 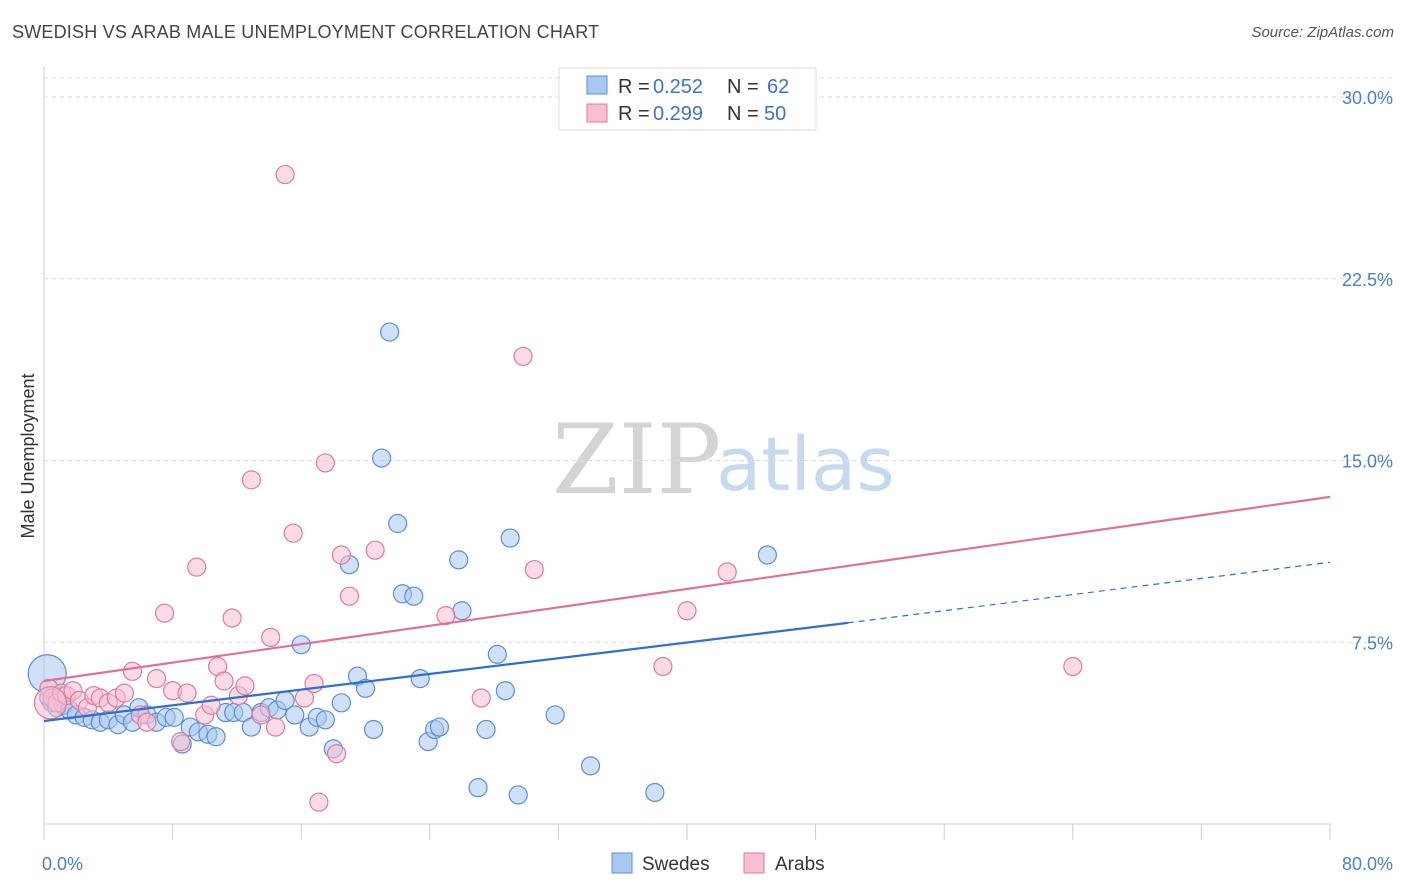 I want to click on watermark: ZIP atlas, so click(x=723, y=460).